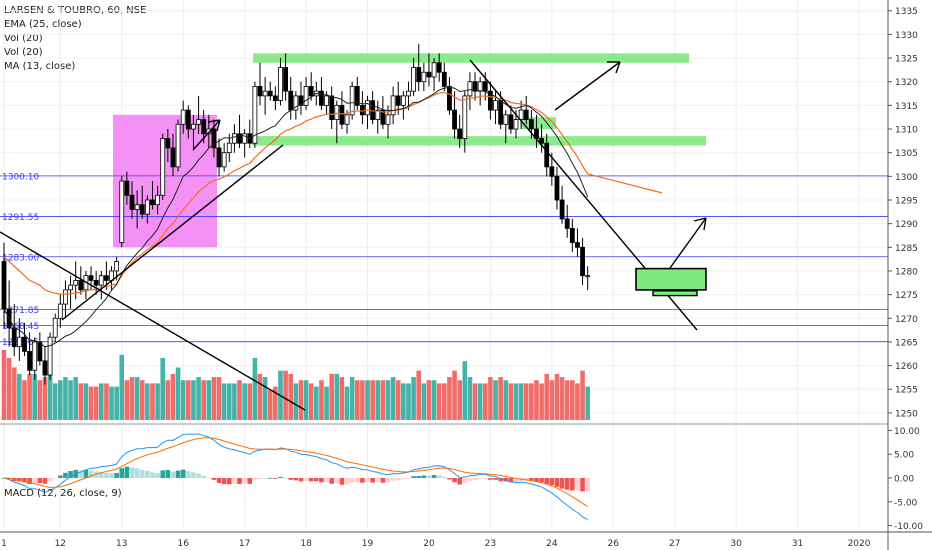 This screenshot has height=550, width=932. I want to click on volume-bars, so click(295, 385).